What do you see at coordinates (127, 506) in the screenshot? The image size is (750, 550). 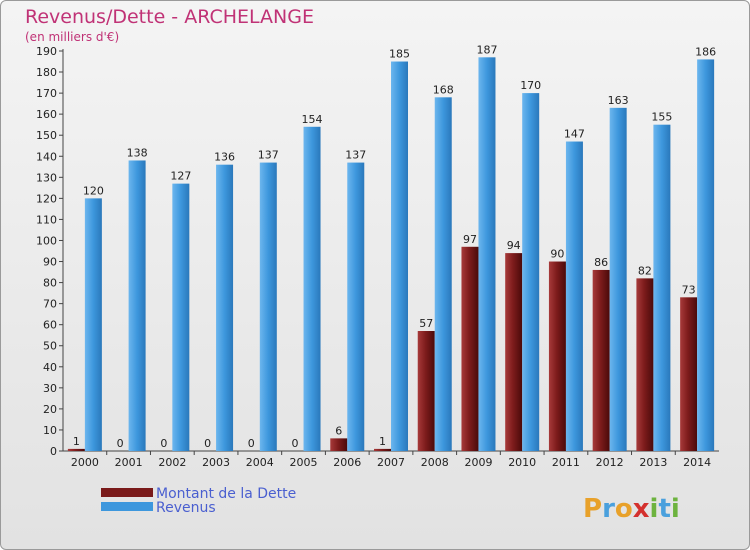 I see `legend-swatch-revenus` at bounding box center [127, 506].